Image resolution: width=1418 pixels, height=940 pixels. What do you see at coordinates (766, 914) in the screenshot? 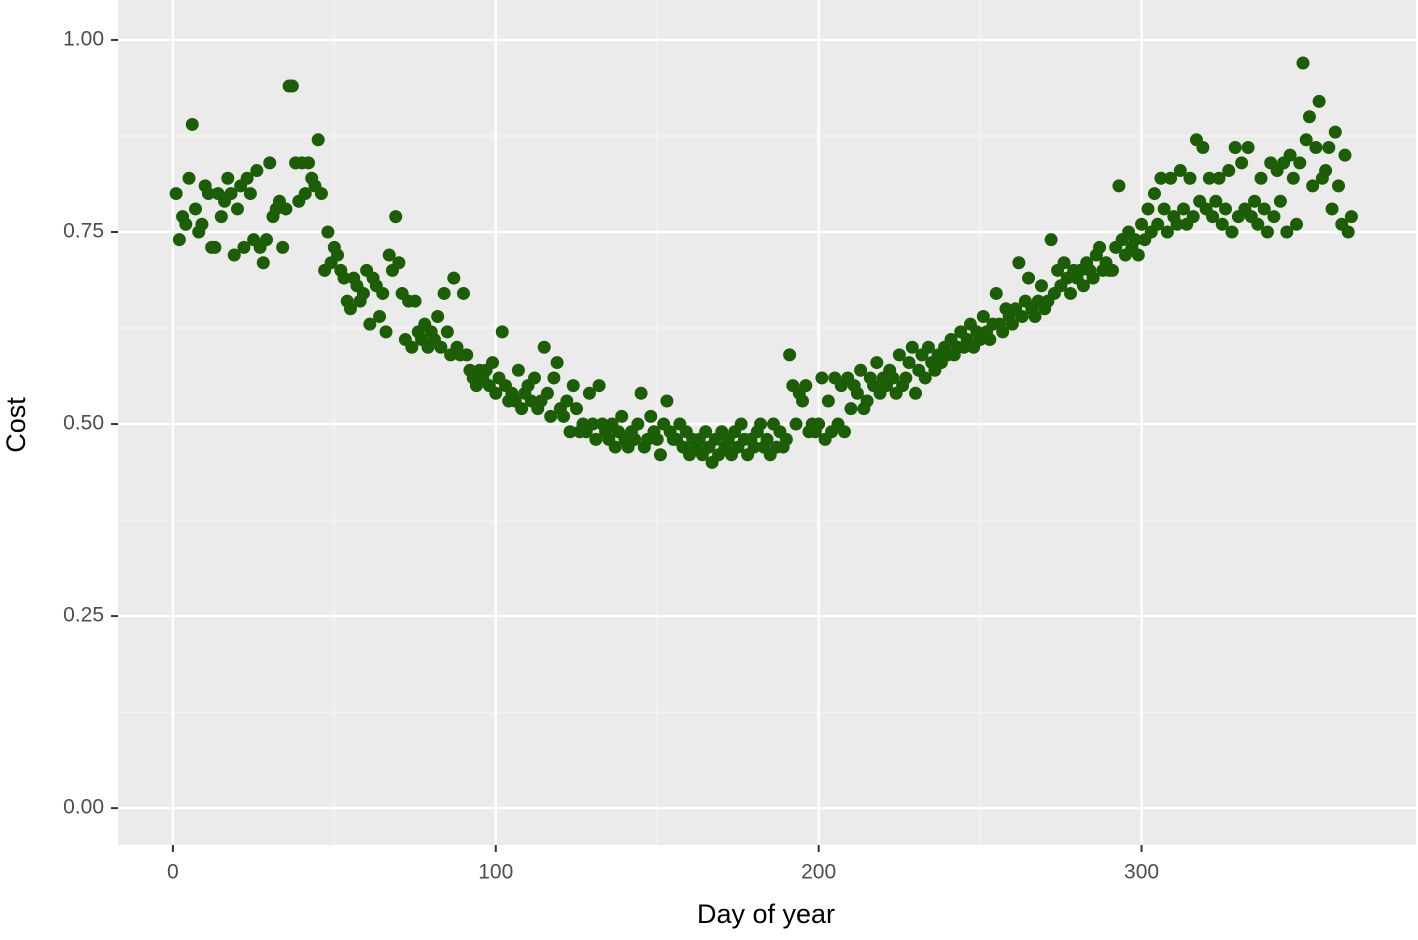
I see `x-axis-title: Day of year` at bounding box center [766, 914].